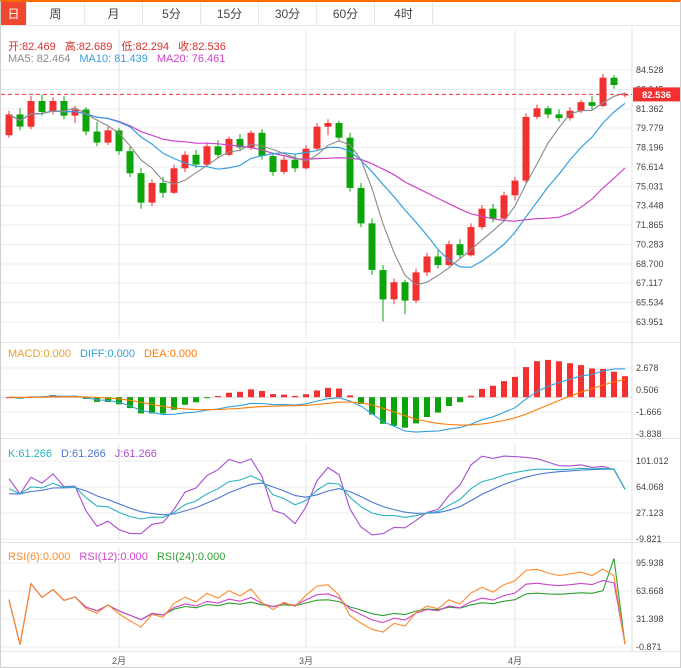  I want to click on k-line, so click(317, 493).